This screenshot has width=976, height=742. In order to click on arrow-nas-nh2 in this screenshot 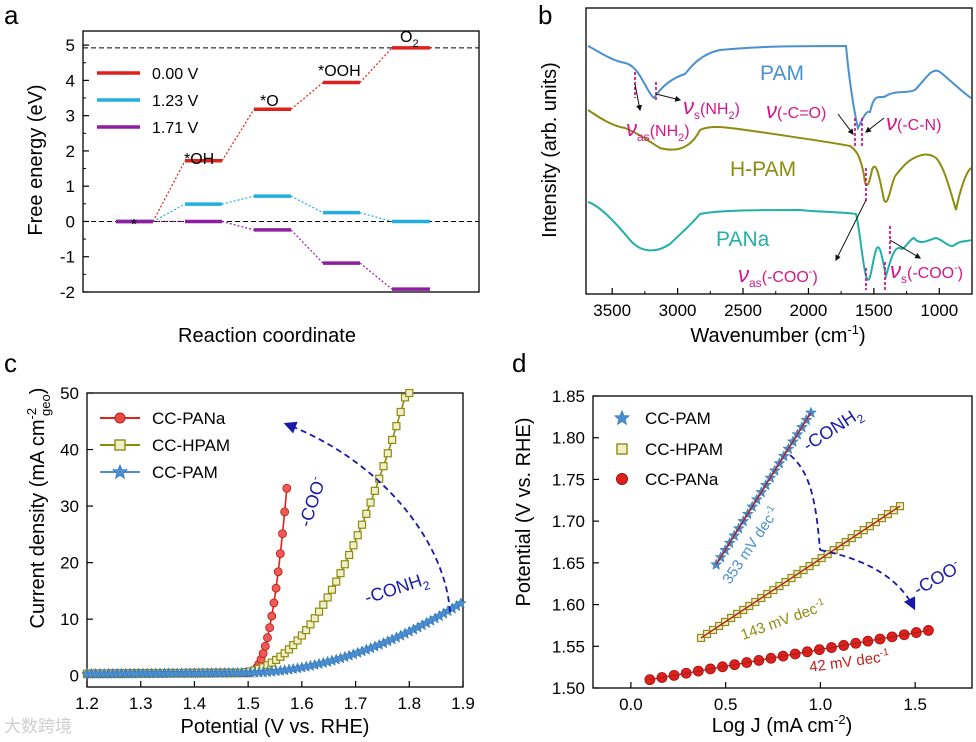, I will do `click(638, 97)`.